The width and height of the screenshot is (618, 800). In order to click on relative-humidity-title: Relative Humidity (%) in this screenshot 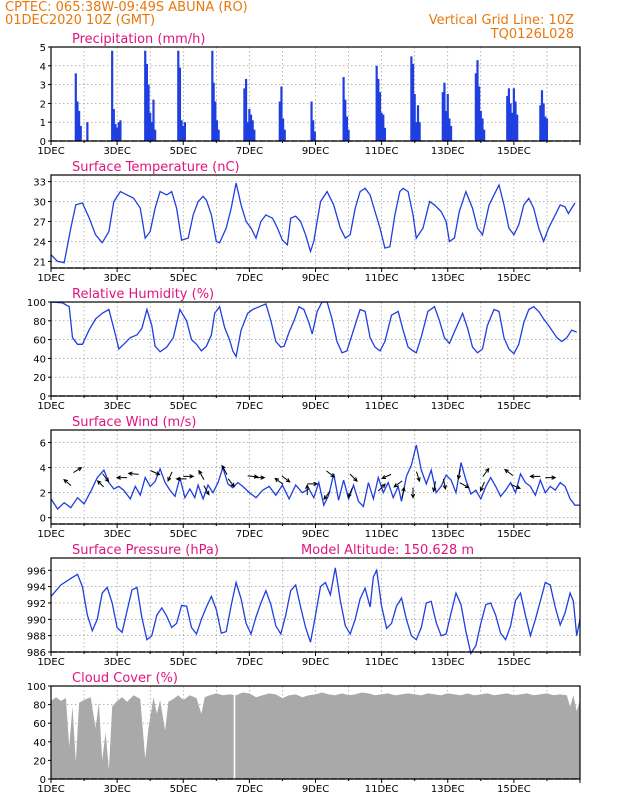, I will do `click(143, 294)`.